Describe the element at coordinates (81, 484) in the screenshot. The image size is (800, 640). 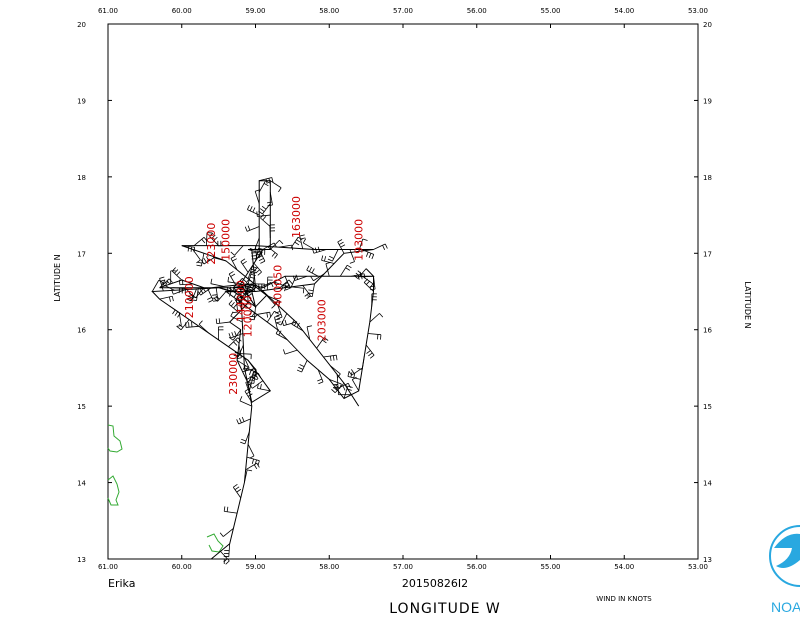
I see `lat-tick-label-left: 14` at that location.